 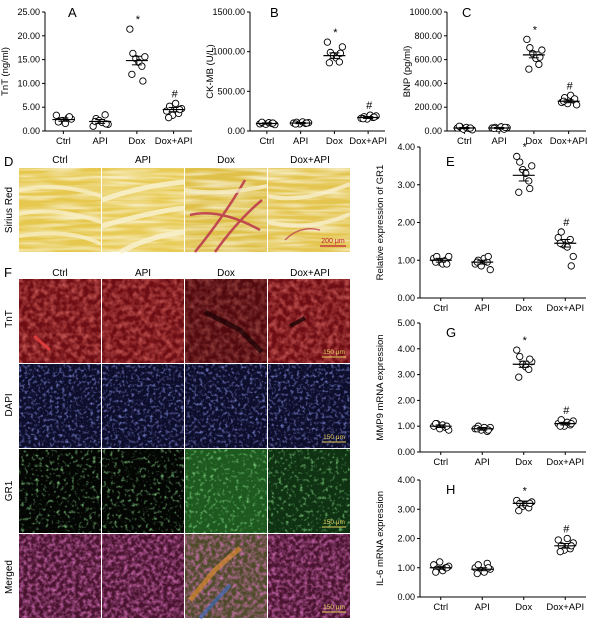 What do you see at coordinates (451, 332) in the screenshot?
I see `panel-letter-g: G` at bounding box center [451, 332].